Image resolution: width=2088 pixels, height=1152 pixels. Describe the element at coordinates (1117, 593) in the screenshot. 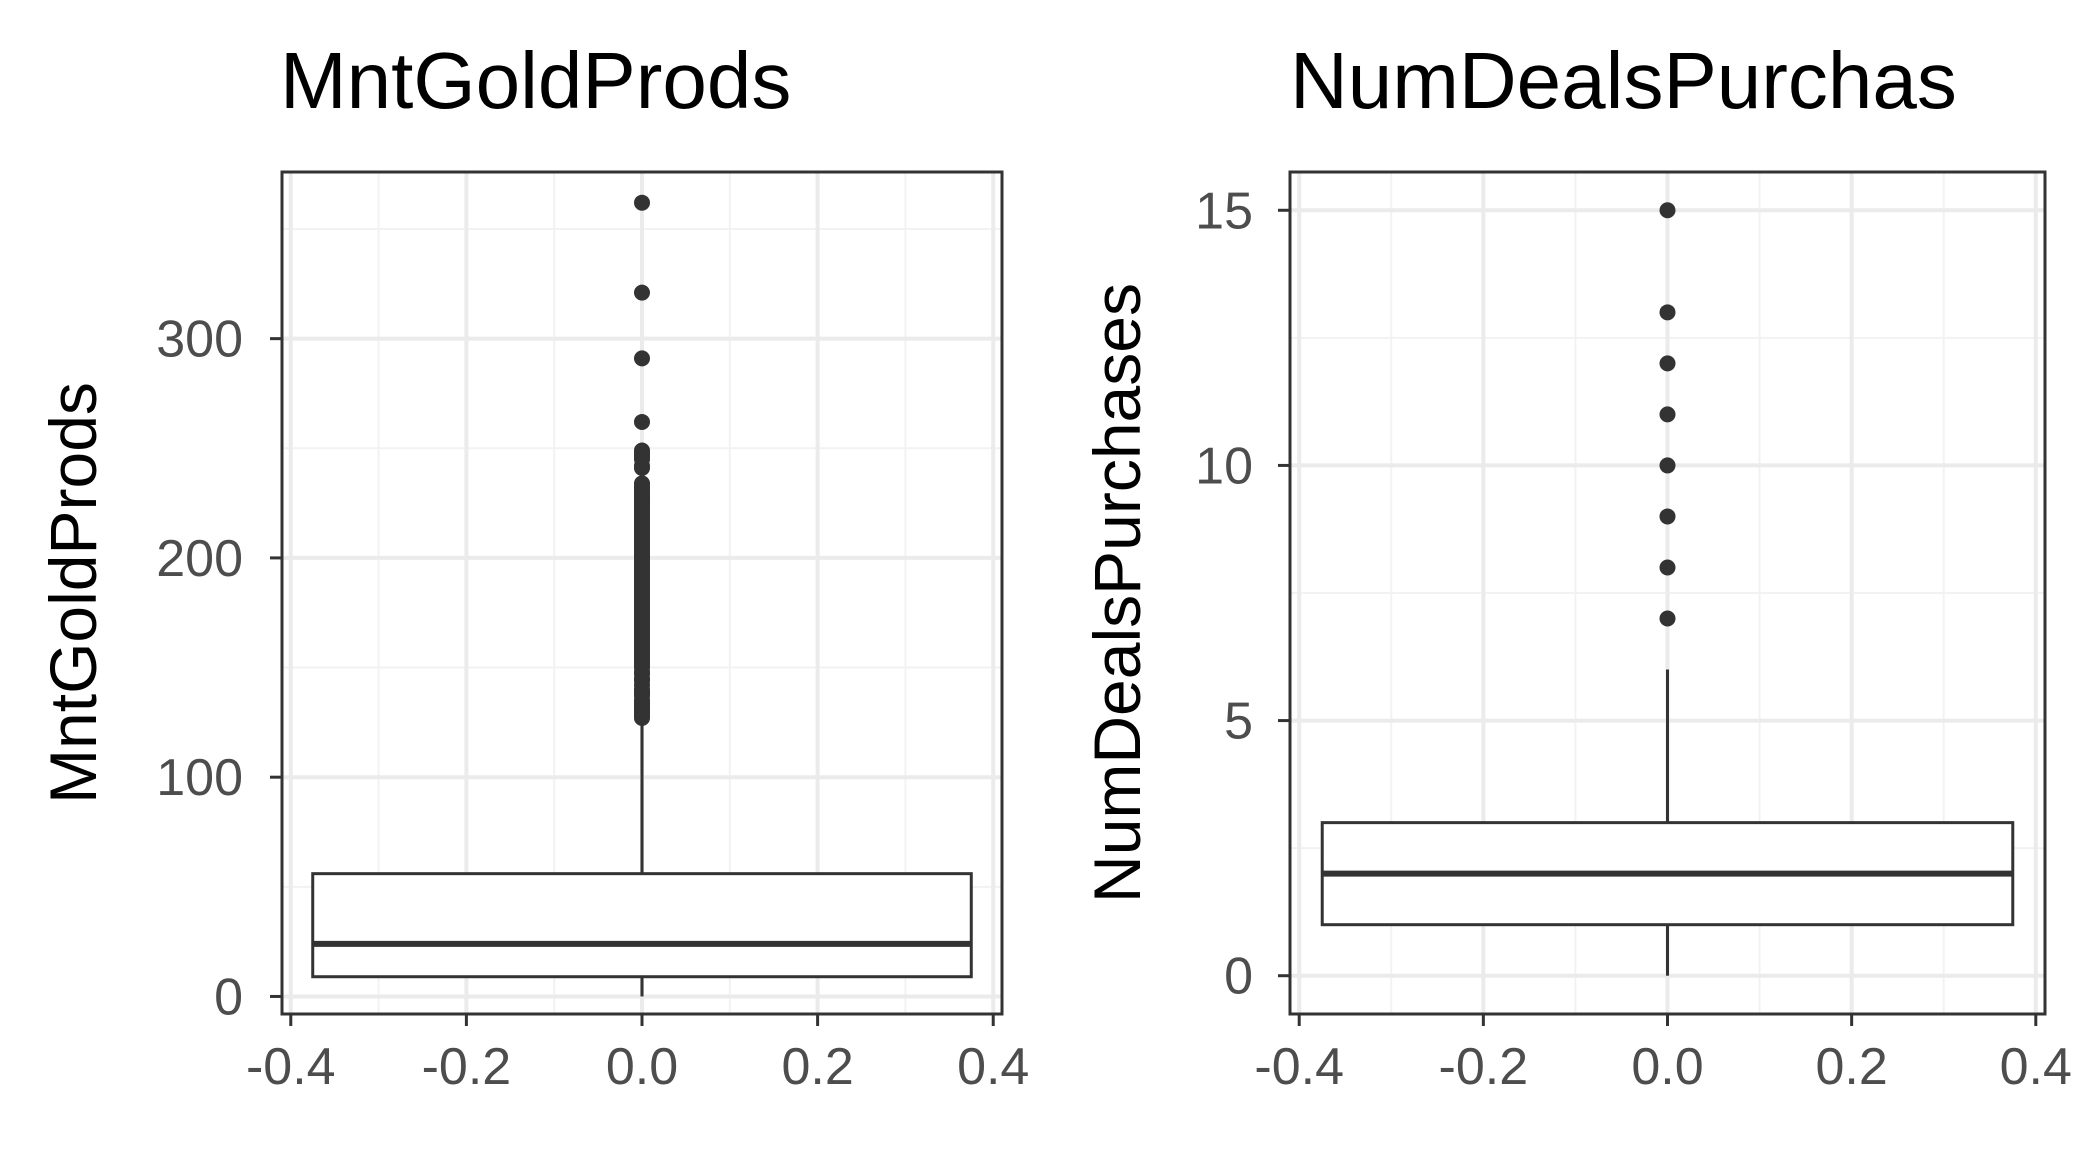

I see `y-axis-label: NumDealsPurchases` at that location.